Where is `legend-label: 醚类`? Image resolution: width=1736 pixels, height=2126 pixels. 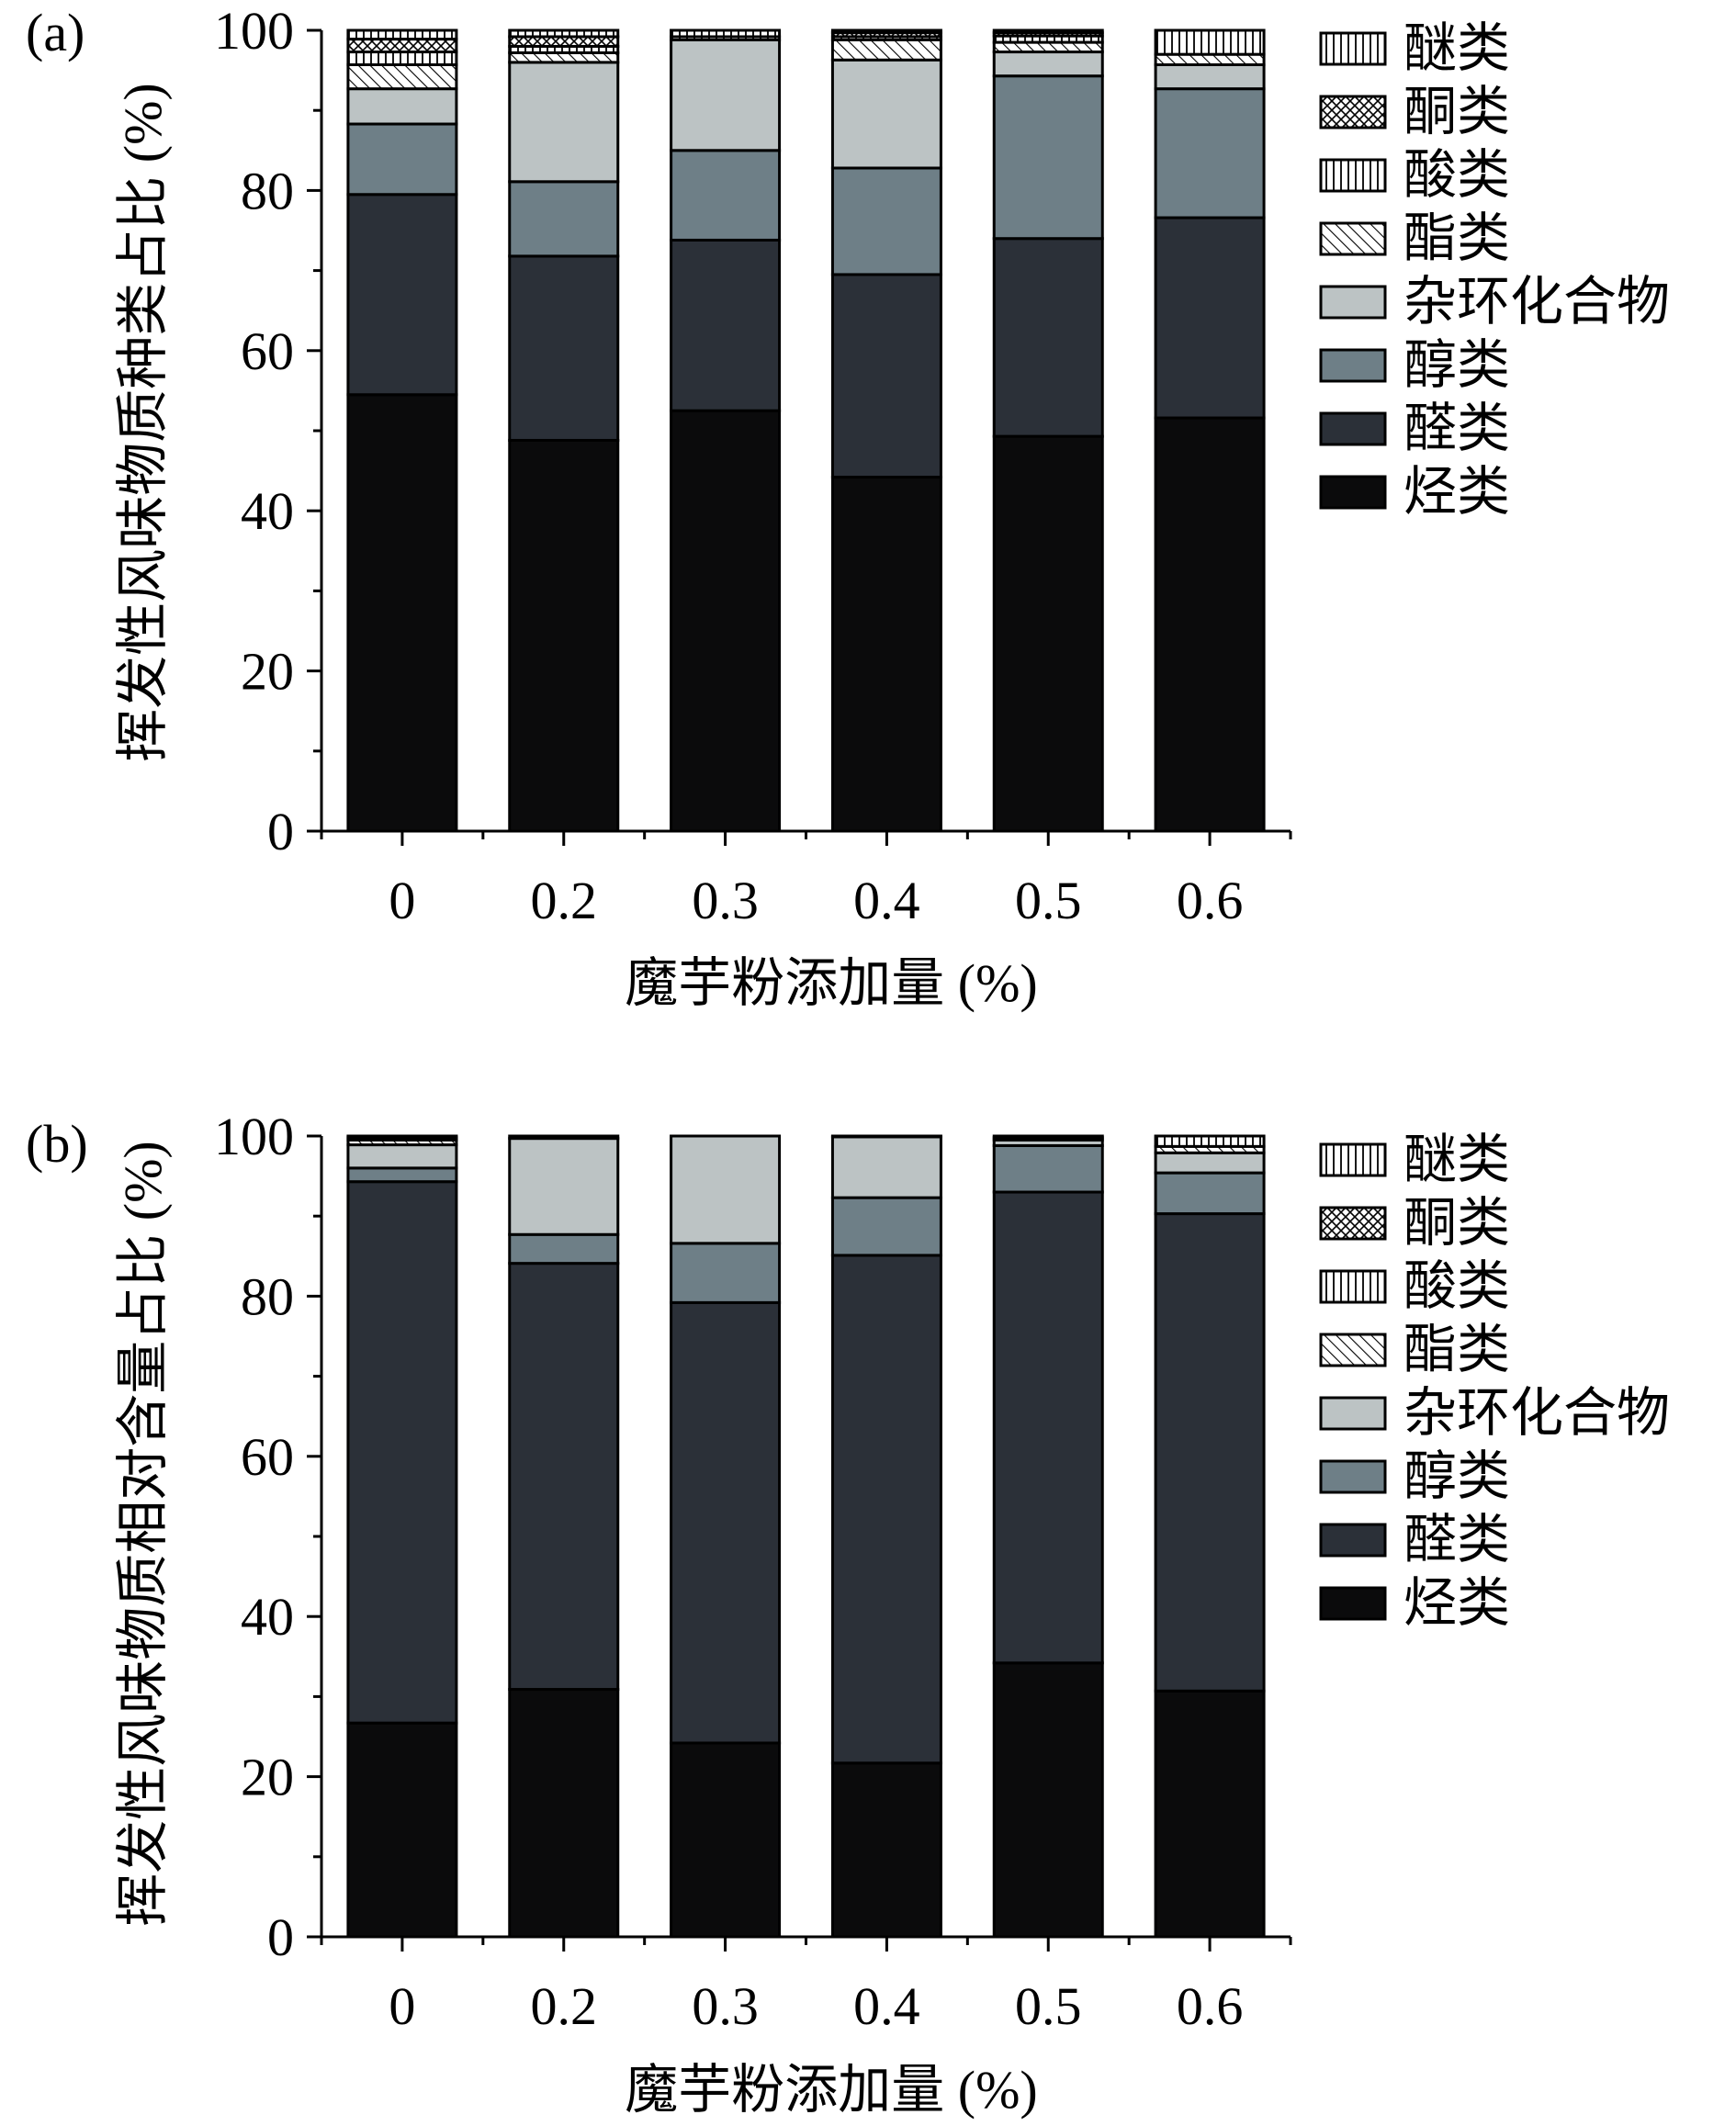 legend-label: 醚类 is located at coordinates (1456, 48).